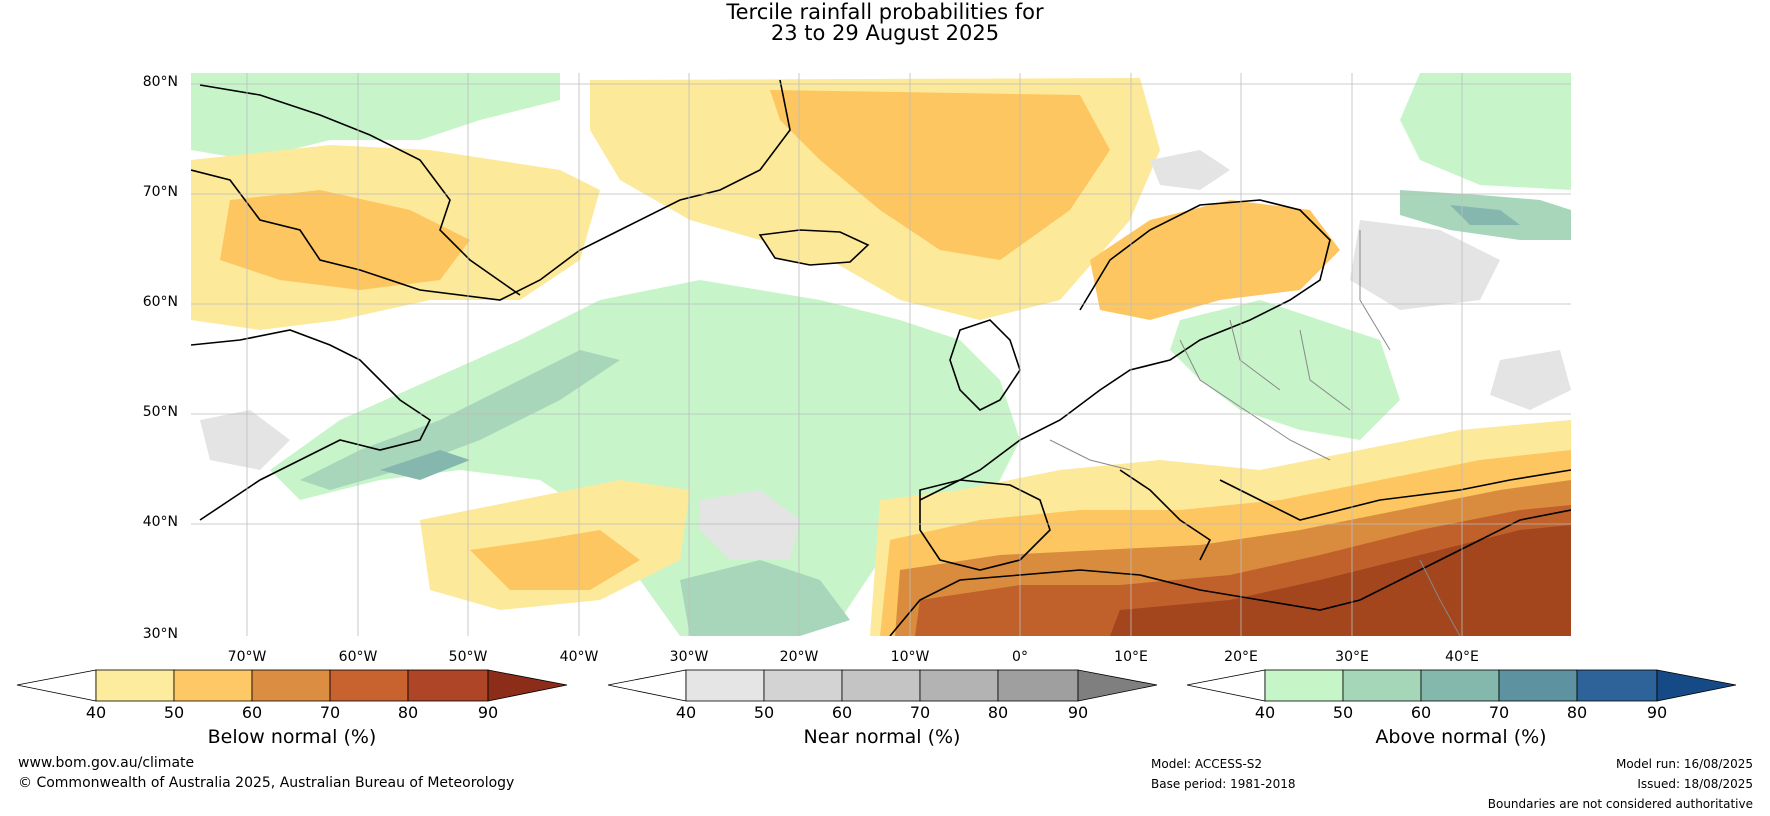  I want to click on lat-label: 40°N, so click(160, 522).